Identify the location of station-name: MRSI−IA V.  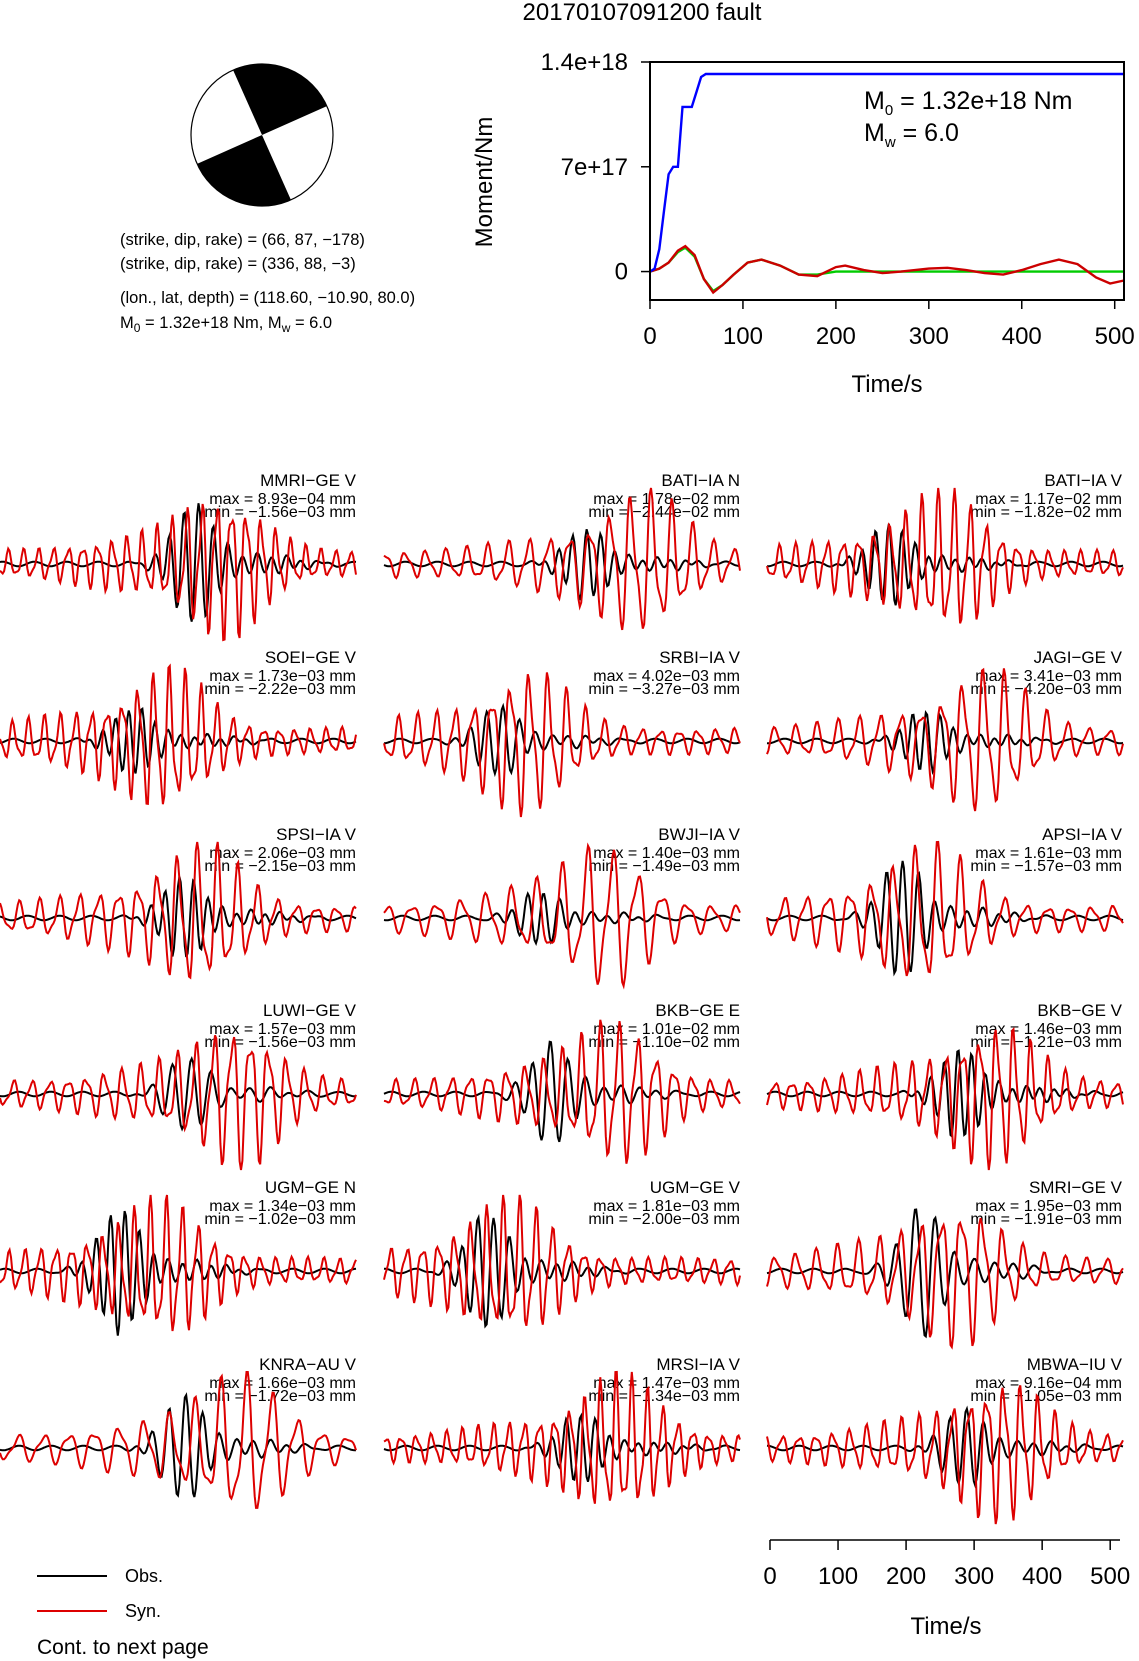
(698, 1364).